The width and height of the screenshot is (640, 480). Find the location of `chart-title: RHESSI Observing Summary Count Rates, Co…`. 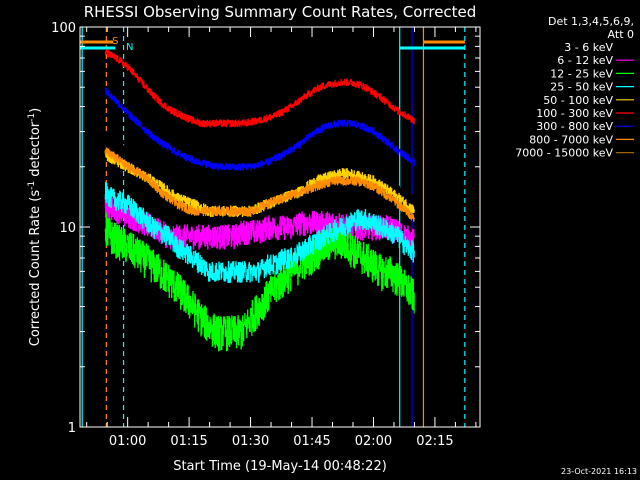

chart-title: RHESSI Observing Summary Count Rates, Co… is located at coordinates (280, 12).